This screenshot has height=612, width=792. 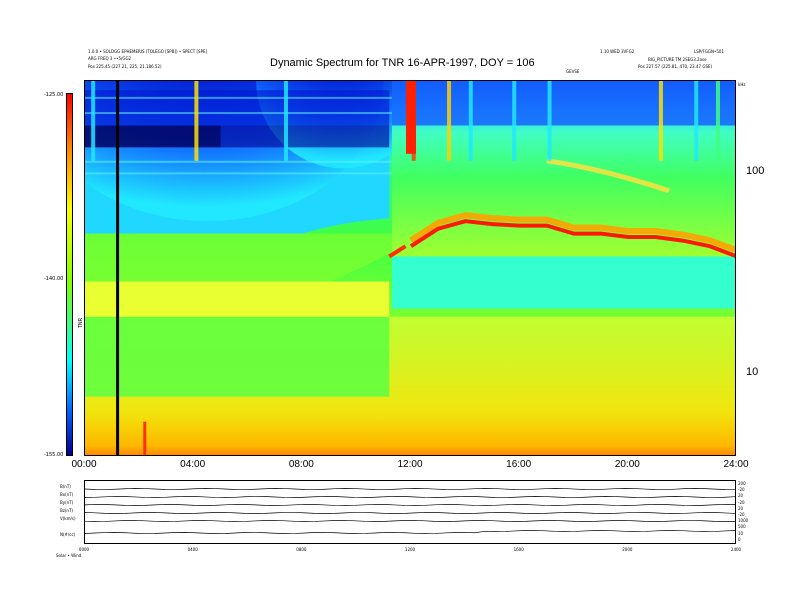 I want to click on plasma-line, so click(x=572, y=238).